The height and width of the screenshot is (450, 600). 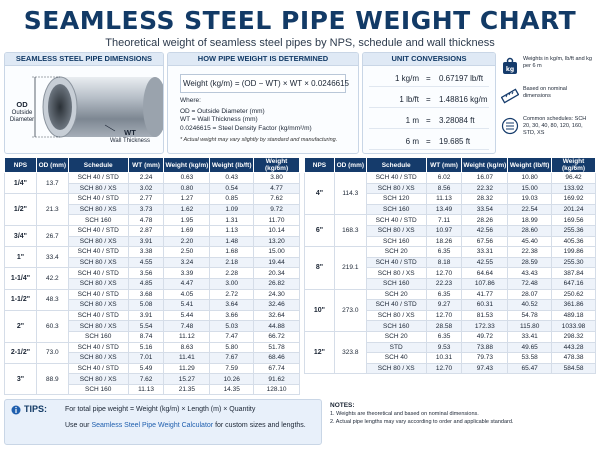 What do you see at coordinates (485, 368) in the screenshot?
I see `table-cell: 97.43` at bounding box center [485, 368].